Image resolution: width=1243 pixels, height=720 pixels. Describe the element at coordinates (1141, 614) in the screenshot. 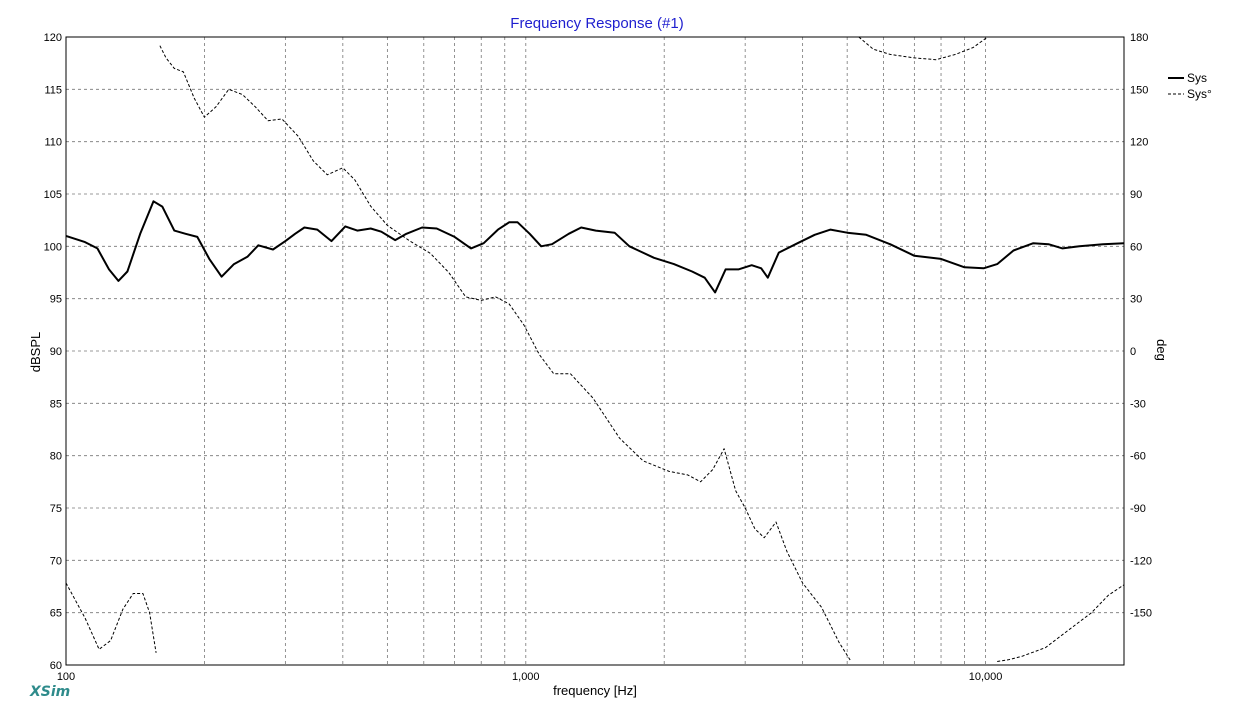

I see `y2-tick-label: -150` at that location.